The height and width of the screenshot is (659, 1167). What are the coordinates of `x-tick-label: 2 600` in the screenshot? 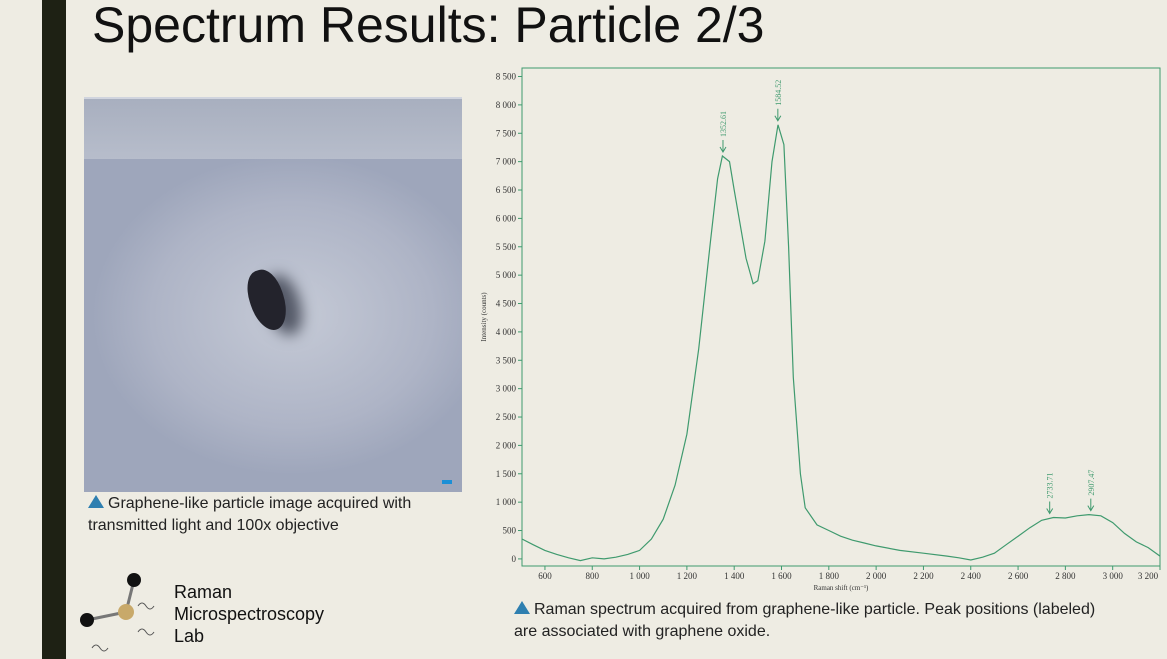 It's located at (1018, 576).